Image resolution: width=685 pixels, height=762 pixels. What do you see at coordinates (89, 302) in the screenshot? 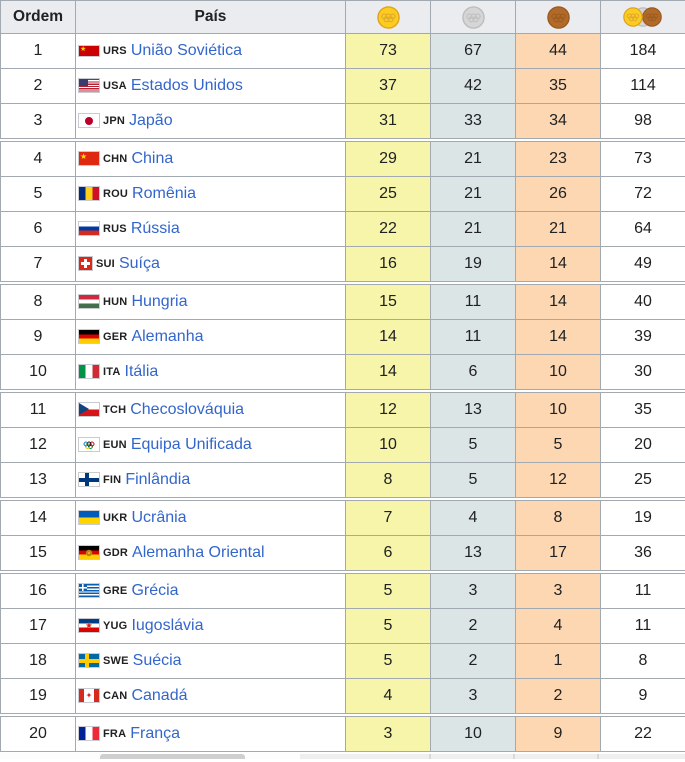
I see `flag-hun-icon` at bounding box center [89, 302].